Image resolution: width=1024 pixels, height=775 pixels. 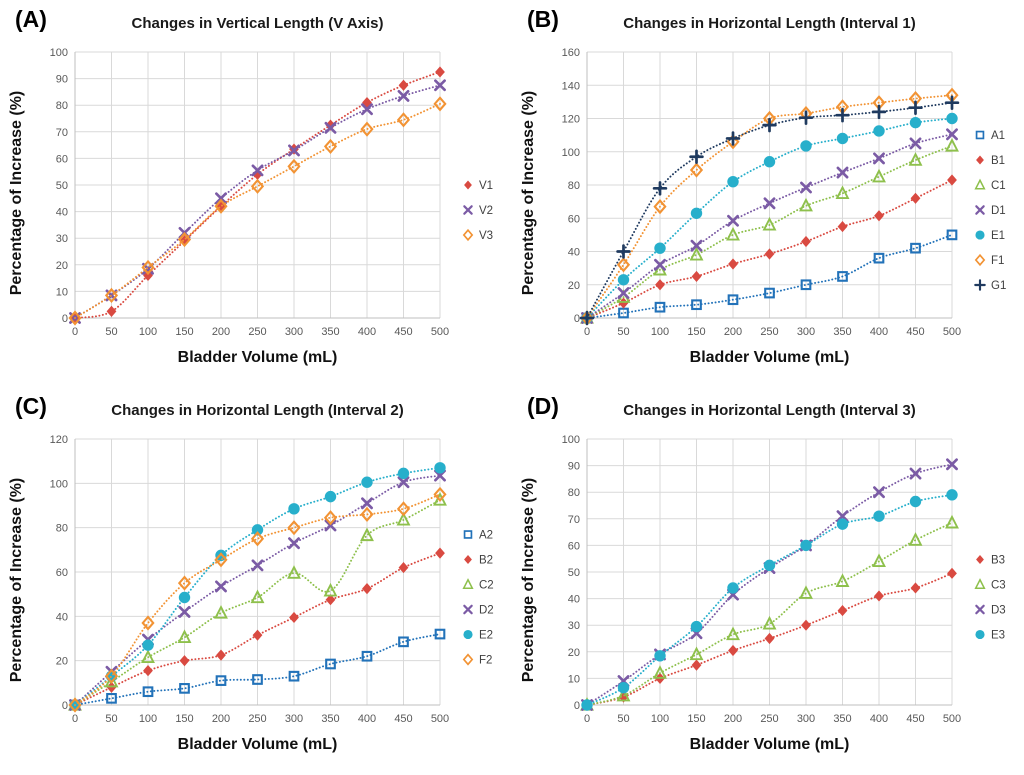 What do you see at coordinates (998, 186) in the screenshot?
I see `legend-label-C1: C1` at bounding box center [998, 186].